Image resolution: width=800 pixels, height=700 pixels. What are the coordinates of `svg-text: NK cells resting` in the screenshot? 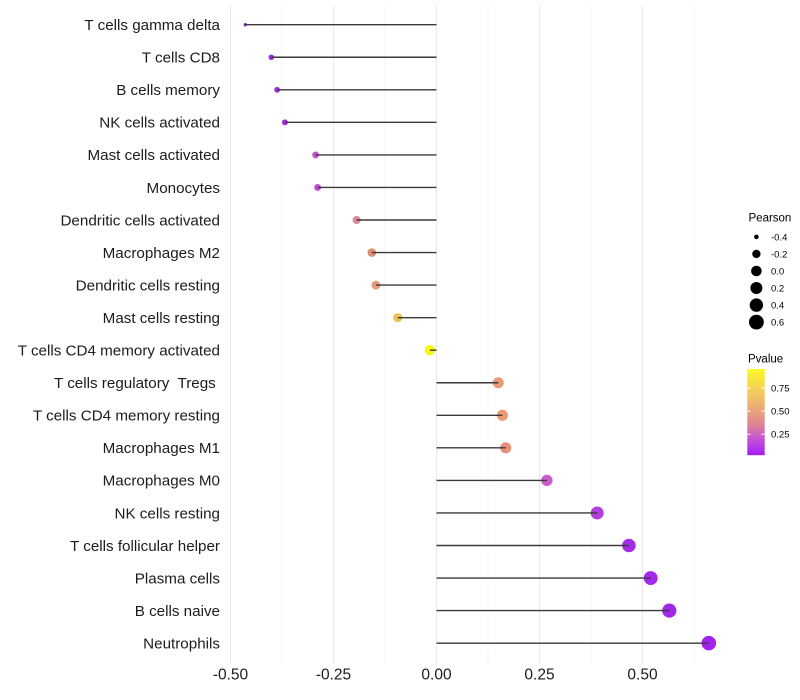 It's located at (167, 513).